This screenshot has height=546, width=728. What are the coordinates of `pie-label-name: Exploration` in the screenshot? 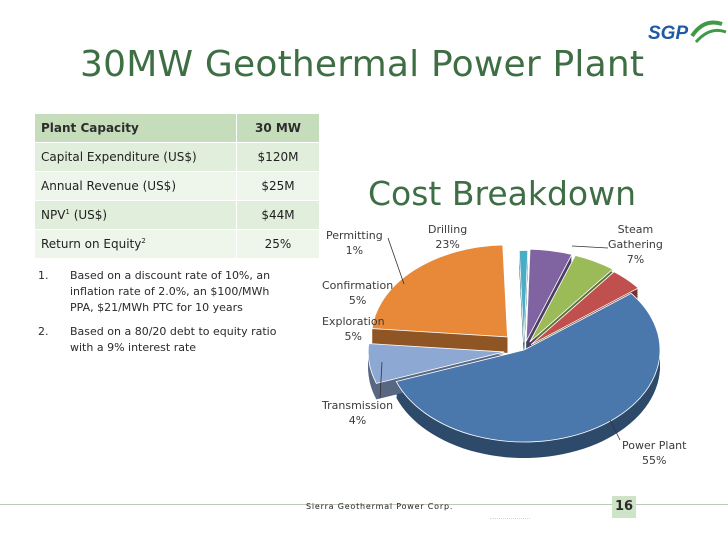 It's located at (353, 321).